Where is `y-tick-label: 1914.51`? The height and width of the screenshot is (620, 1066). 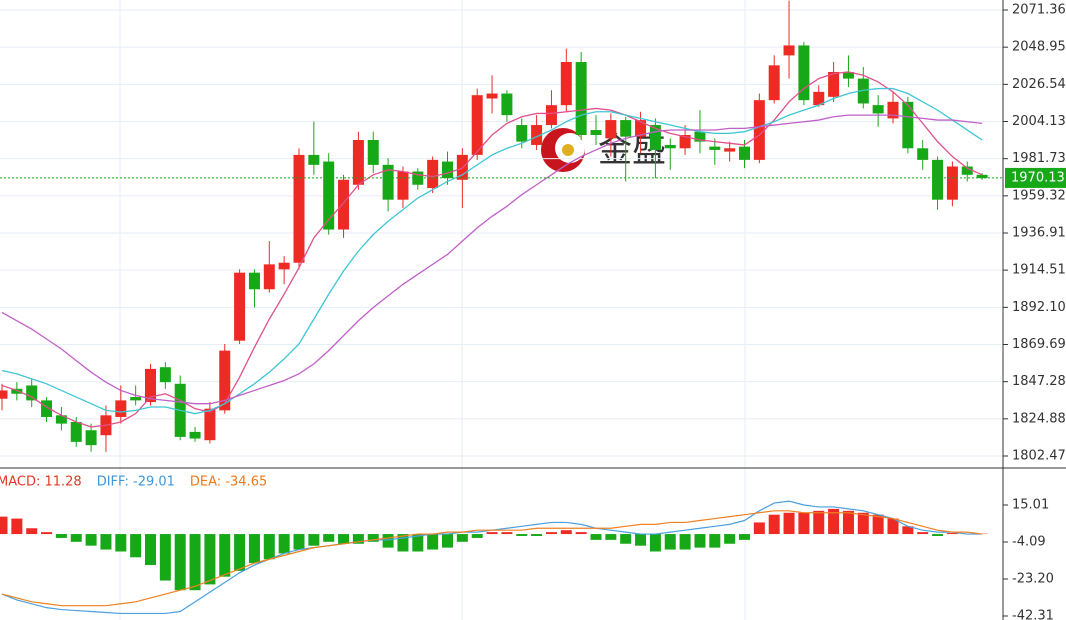 y-tick-label: 1914.51 is located at coordinates (1039, 270).